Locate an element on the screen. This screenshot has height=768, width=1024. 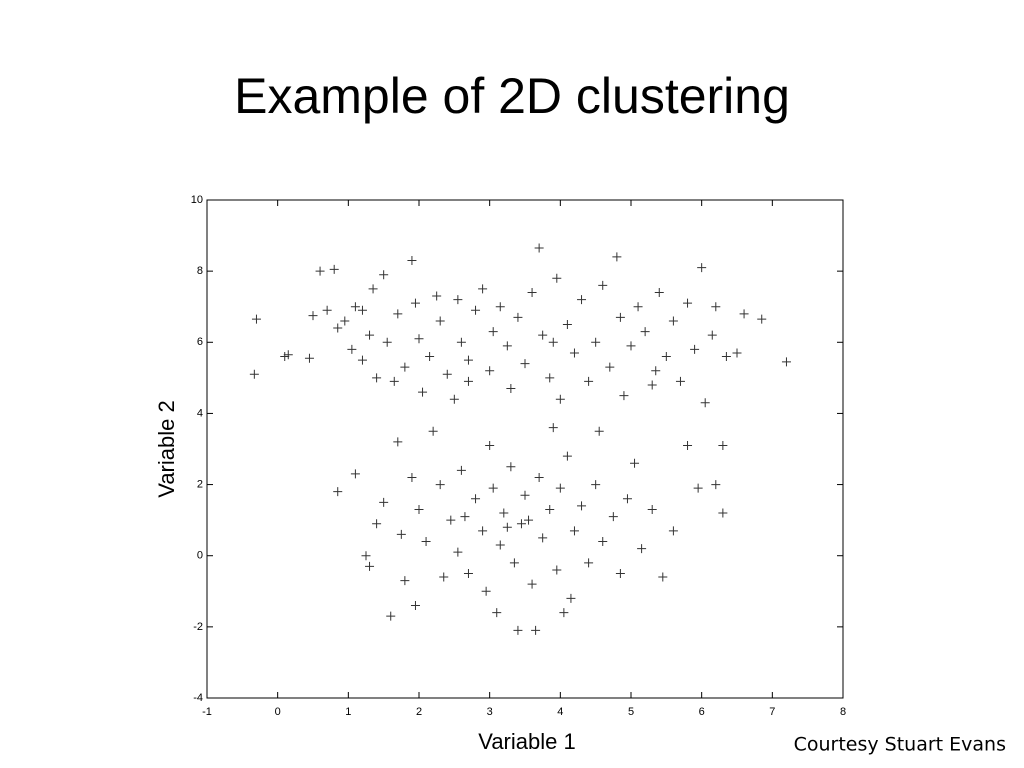
x-axis-label: Variable 1 is located at coordinates (526, 741).